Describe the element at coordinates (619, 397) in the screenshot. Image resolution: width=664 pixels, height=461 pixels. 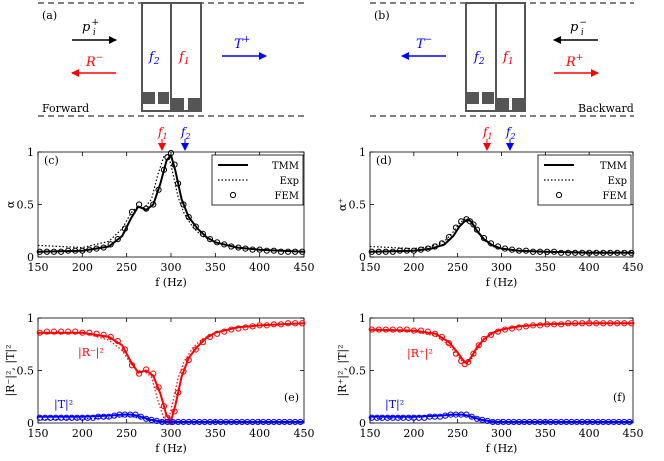
I see `panel-label: (f)` at that location.